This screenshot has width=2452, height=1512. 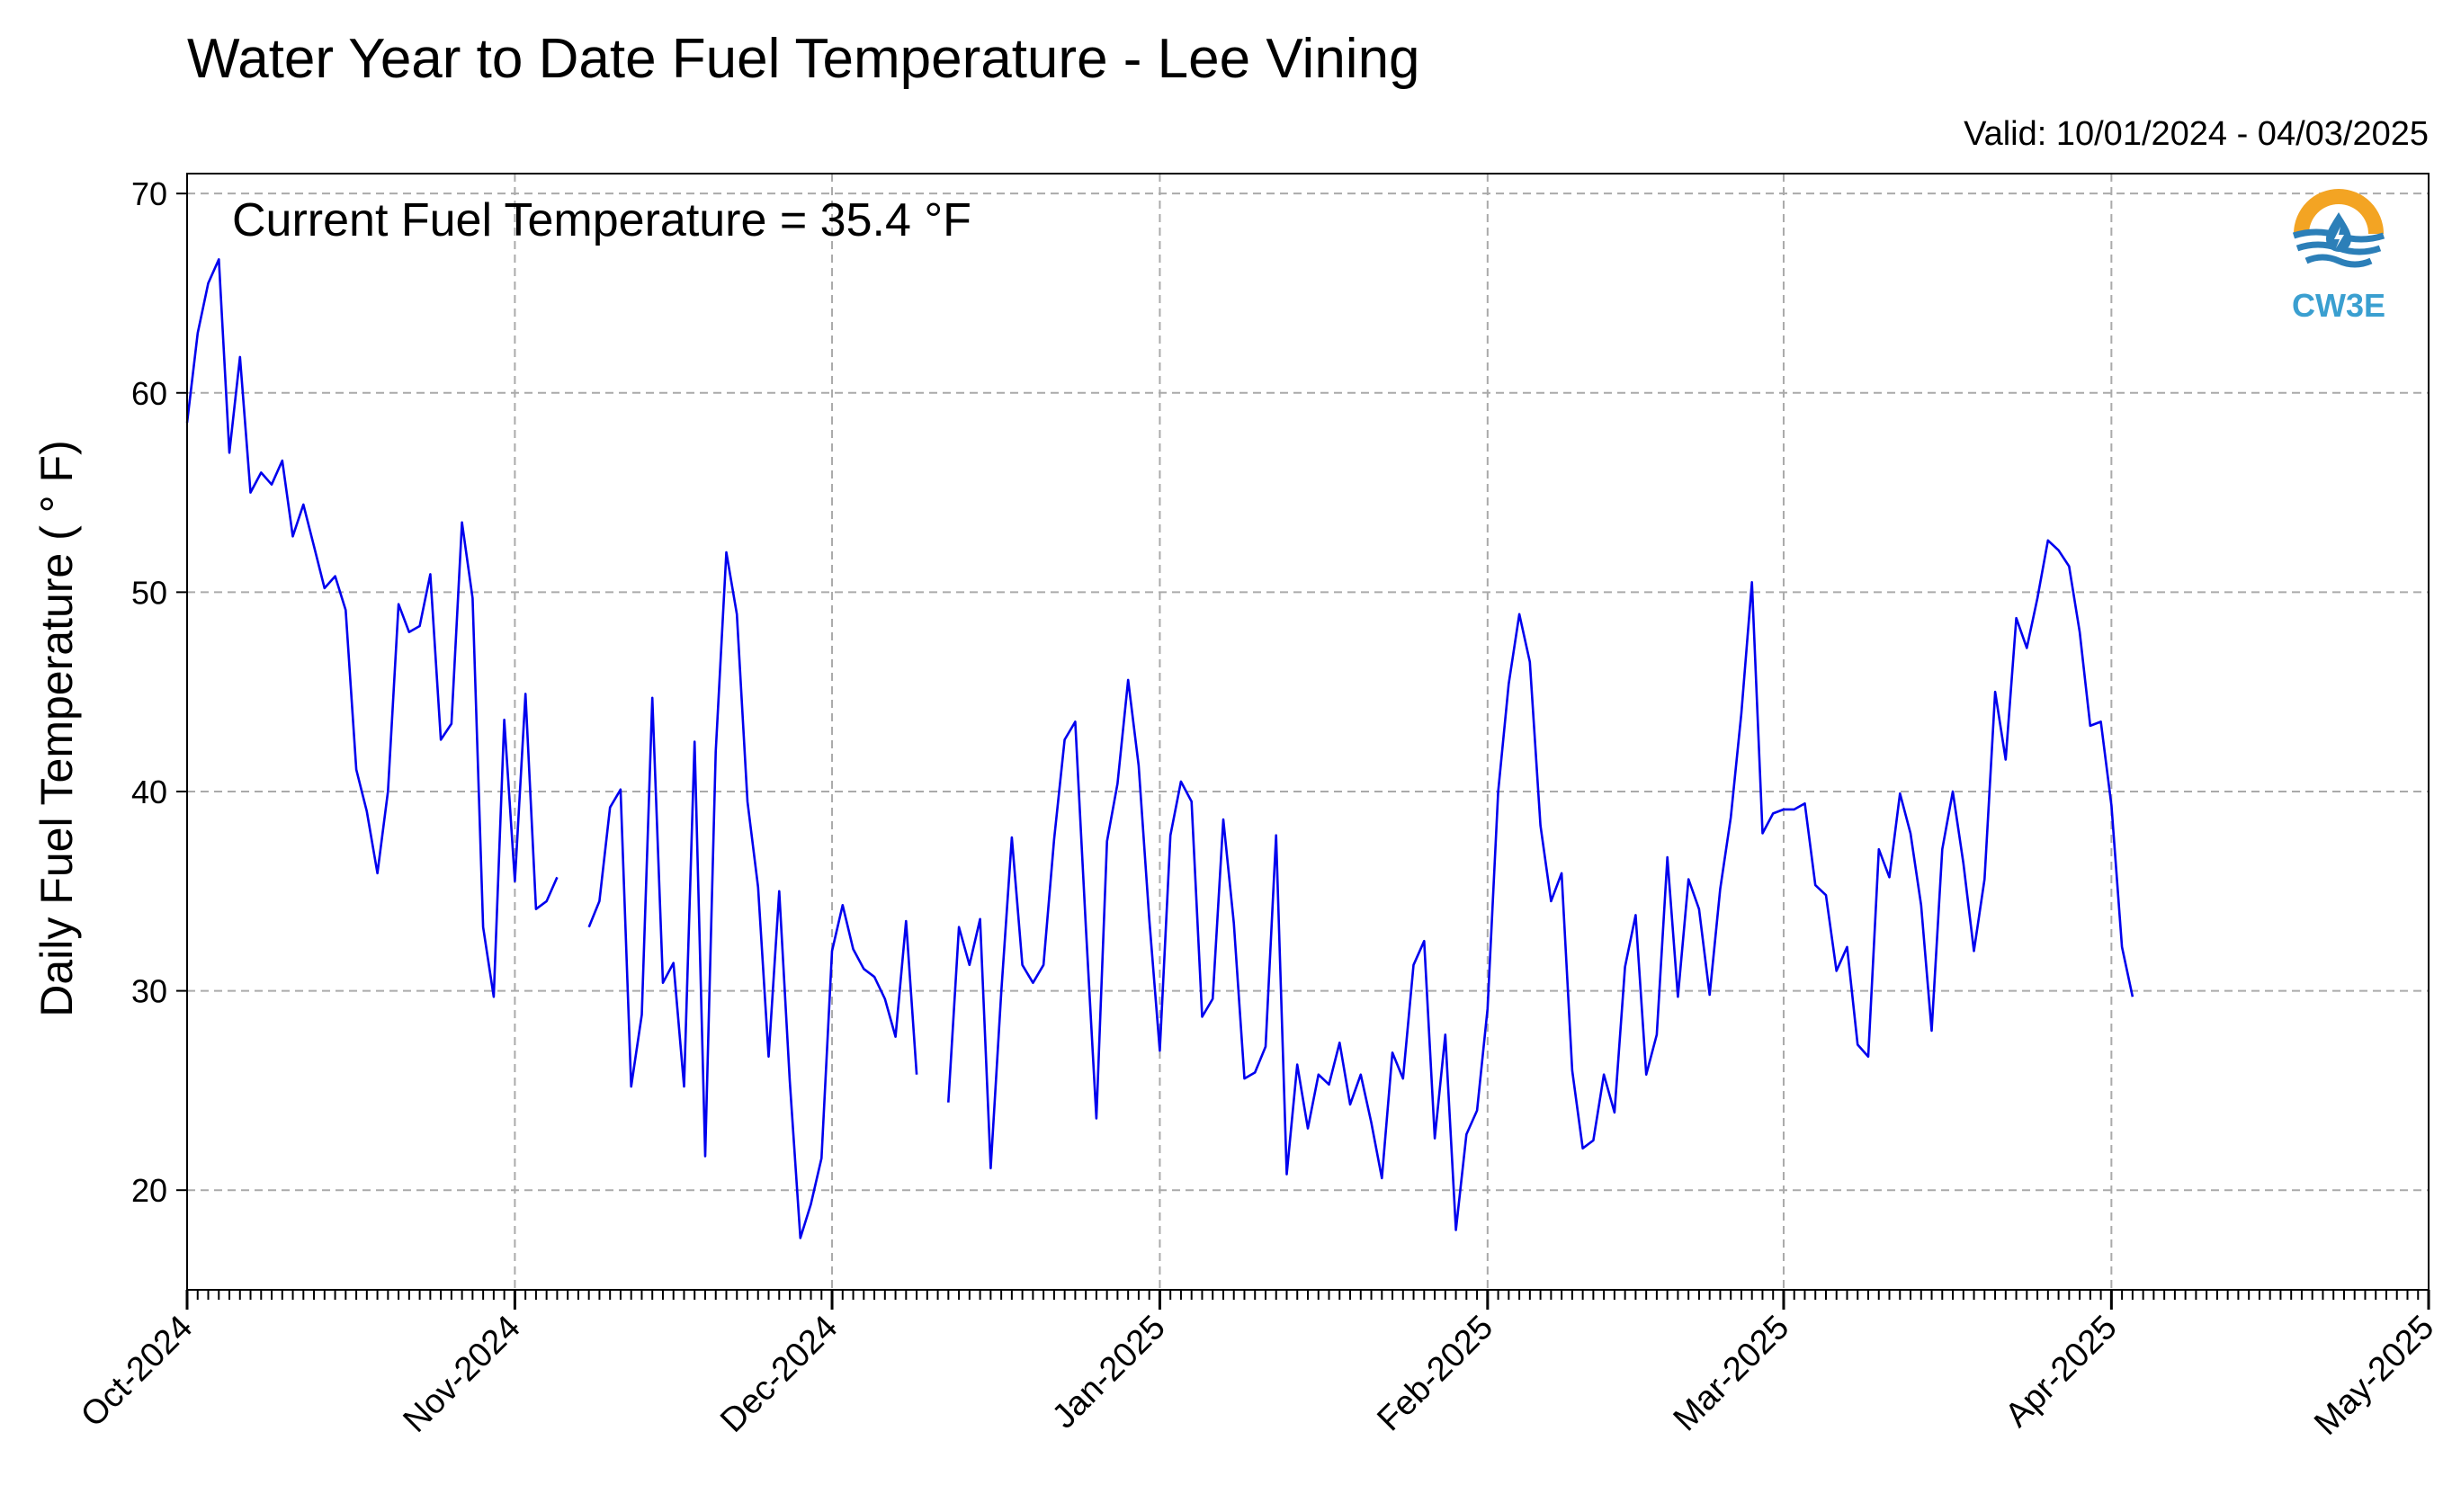 I want to click on x-tick-label: Nov-2024, so click(x=462, y=1374).